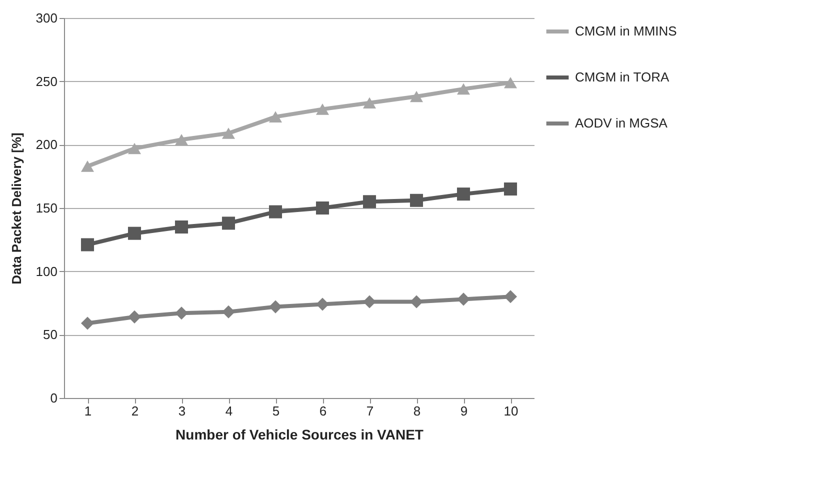  What do you see at coordinates (229, 411) in the screenshot?
I see `x-tick-label: 4` at bounding box center [229, 411].